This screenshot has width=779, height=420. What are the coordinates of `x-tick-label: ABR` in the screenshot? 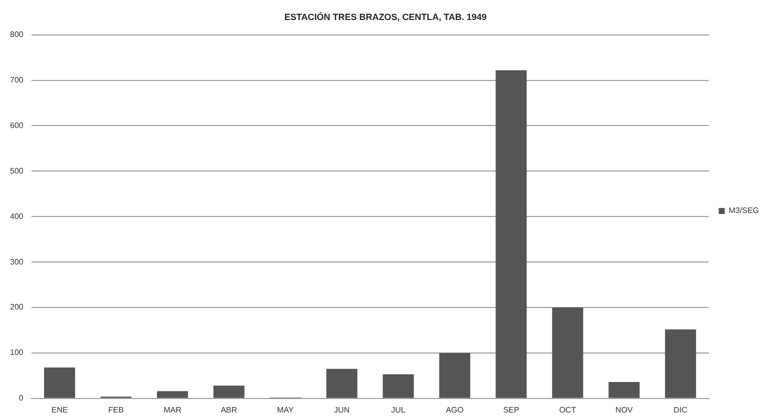 It's located at (229, 409).